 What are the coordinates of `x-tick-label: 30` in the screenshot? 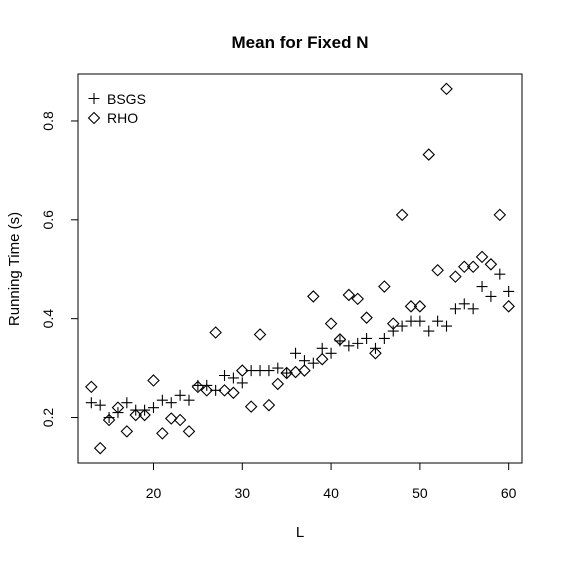 It's located at (242, 493).